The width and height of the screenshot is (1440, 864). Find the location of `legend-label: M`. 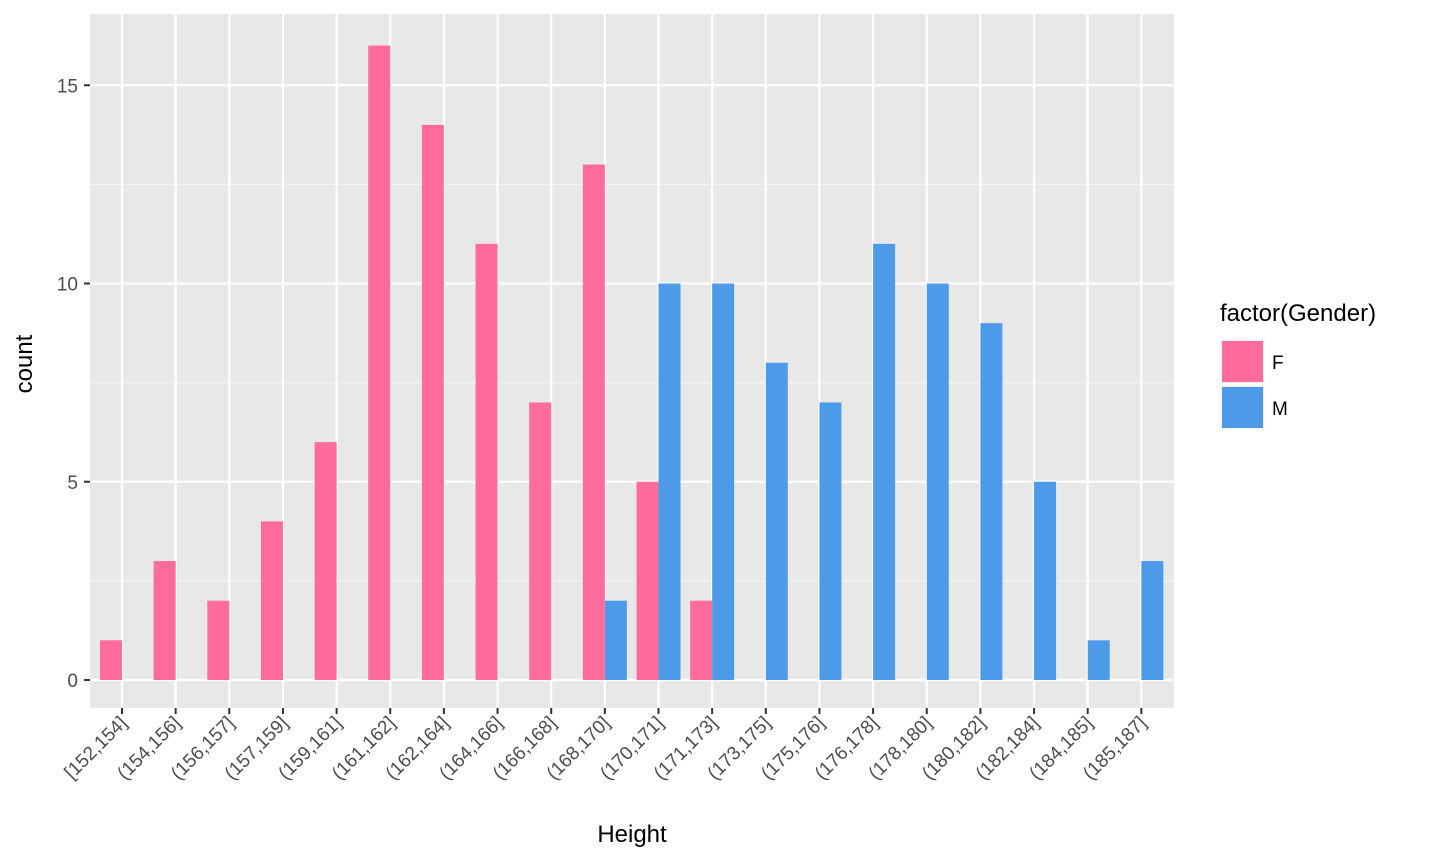

legend-label: M is located at coordinates (1280, 409).